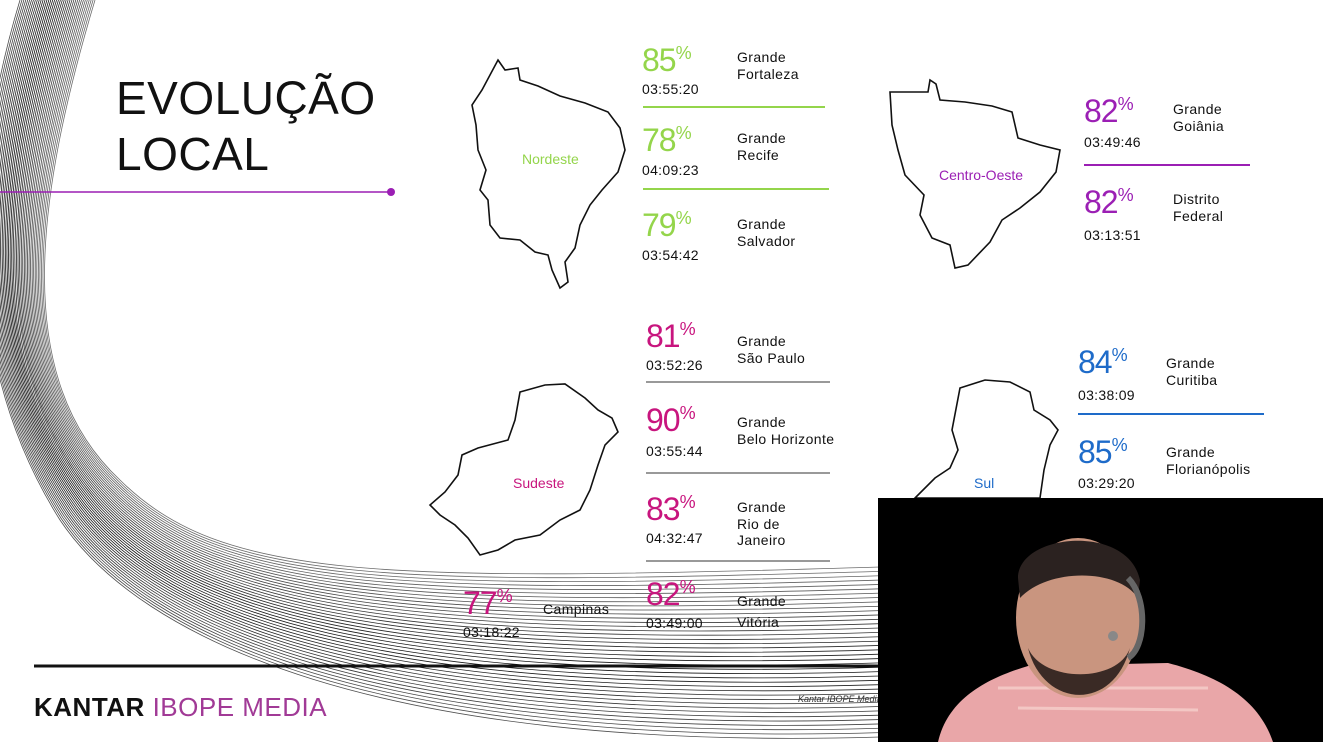 Image resolution: width=1323 pixels, height=742 pixels. Describe the element at coordinates (670, 170) in the screenshot. I see `stat-time-recife: 04:09:23` at that location.